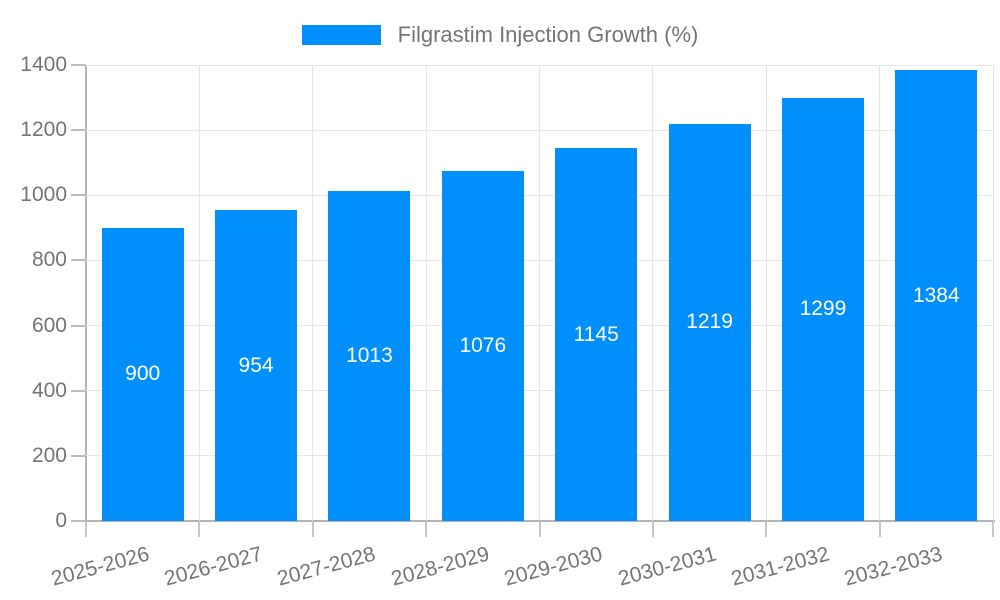  What do you see at coordinates (548, 34) in the screenshot?
I see `legend-label: Filgrastim Injection Growth (%)` at bounding box center [548, 34].